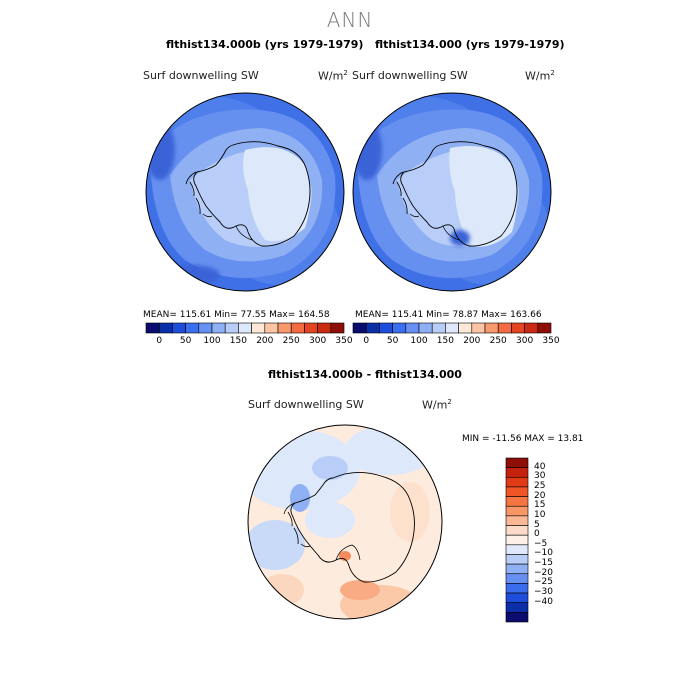  Describe the element at coordinates (448, 315) in the screenshot. I see `panel2-stats: MEAN= 115.41 Min= 78.87 Max= 163.66` at that location.